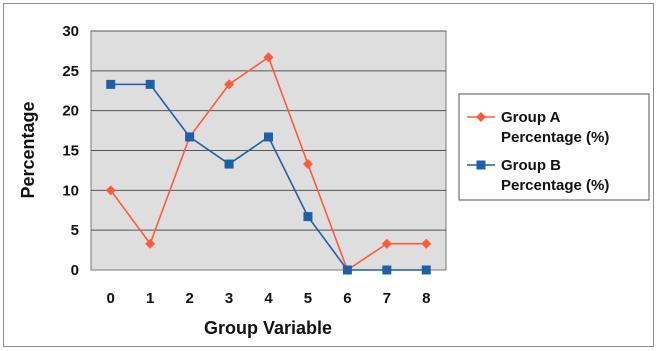 The height and width of the screenshot is (351, 659). What do you see at coordinates (75, 270) in the screenshot?
I see `y-tick-label-0: 0` at bounding box center [75, 270].